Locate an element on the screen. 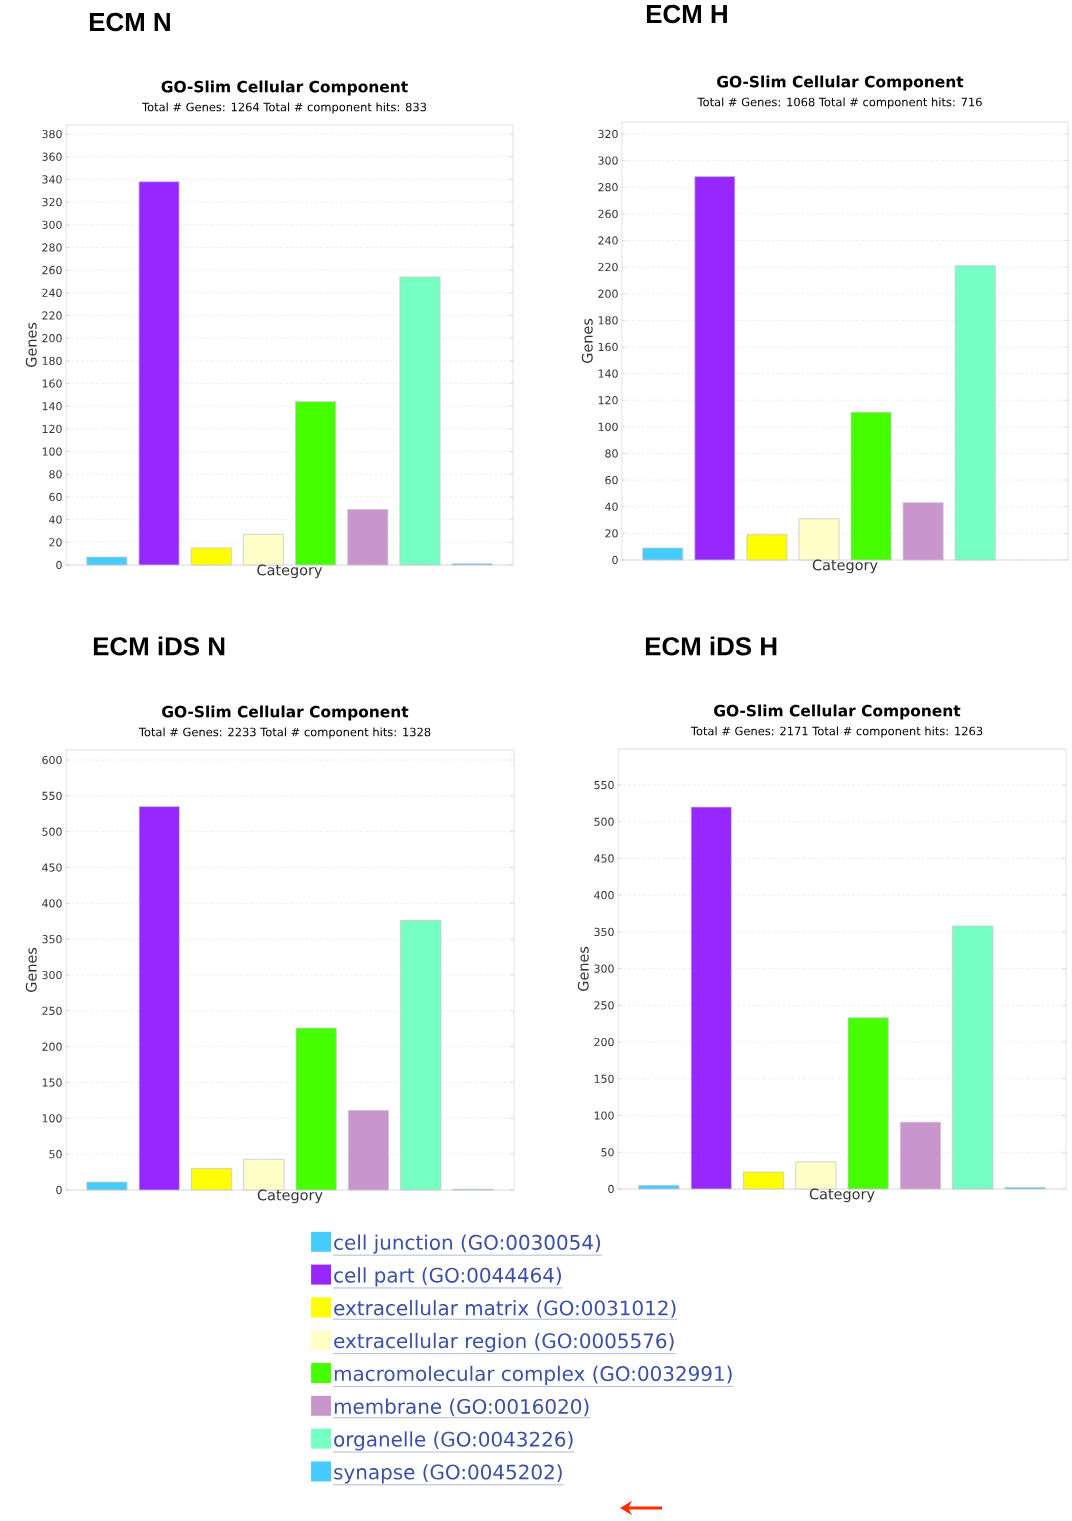 This screenshot has height=1521, width=1072. legend-label: extracellular region (GO:0005576) is located at coordinates (504, 1342).